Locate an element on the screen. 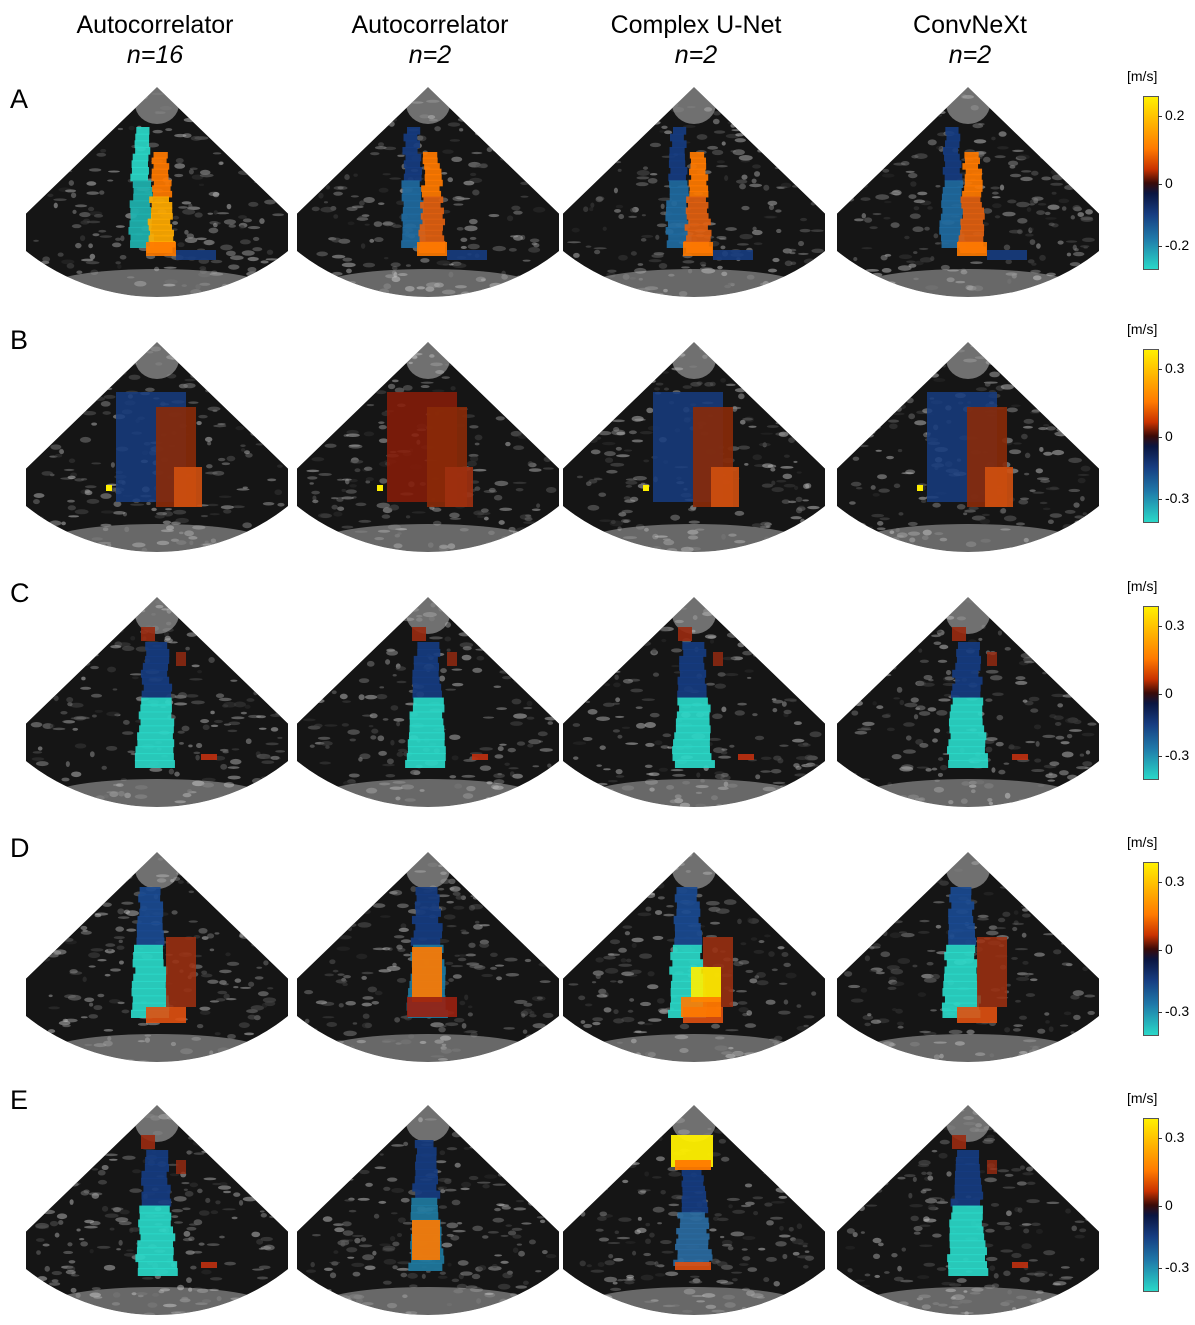 The image size is (1195, 1325). column-header-4: ConvNeXt n=2 is located at coordinates (970, 40).